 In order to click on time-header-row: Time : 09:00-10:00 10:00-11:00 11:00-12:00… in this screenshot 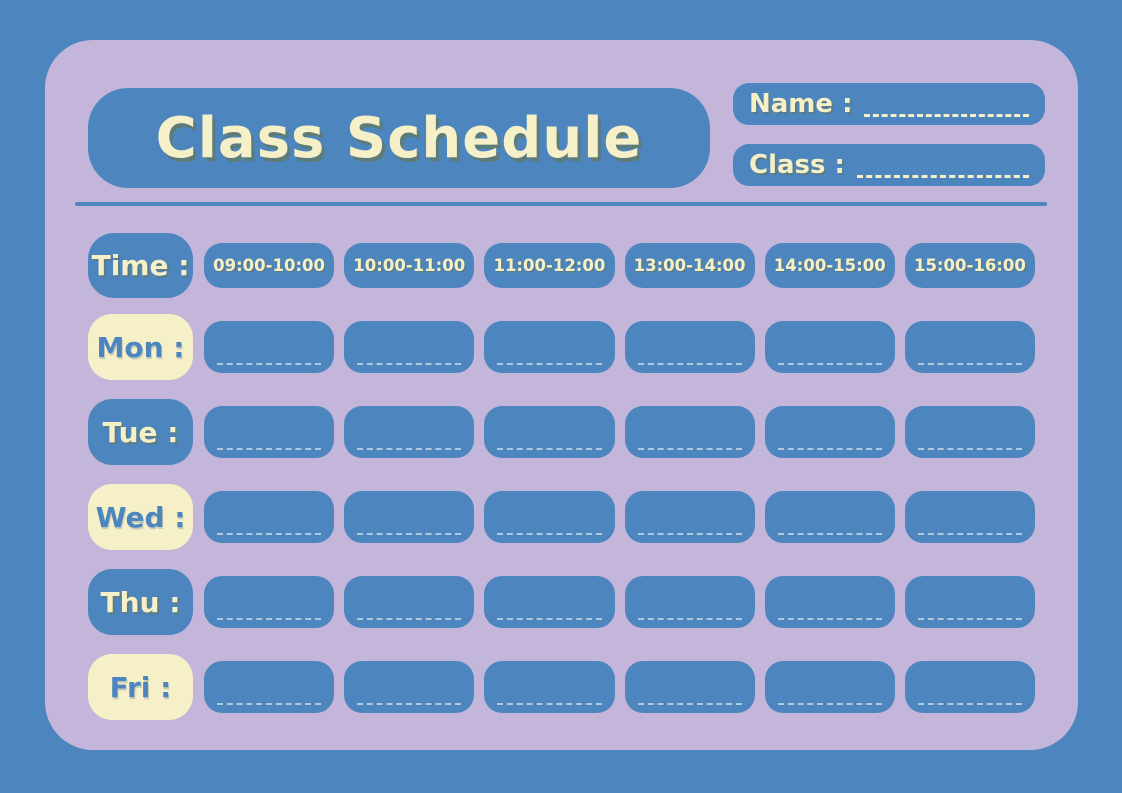, I will do `click(561, 265)`.